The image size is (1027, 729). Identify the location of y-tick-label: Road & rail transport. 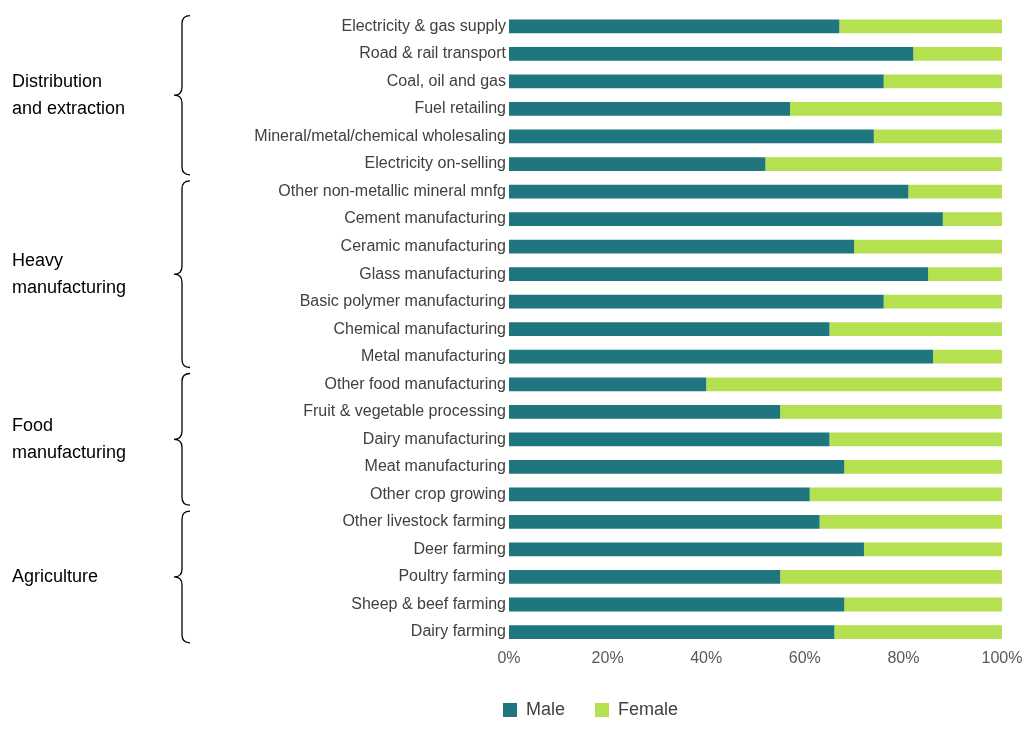
(433, 53).